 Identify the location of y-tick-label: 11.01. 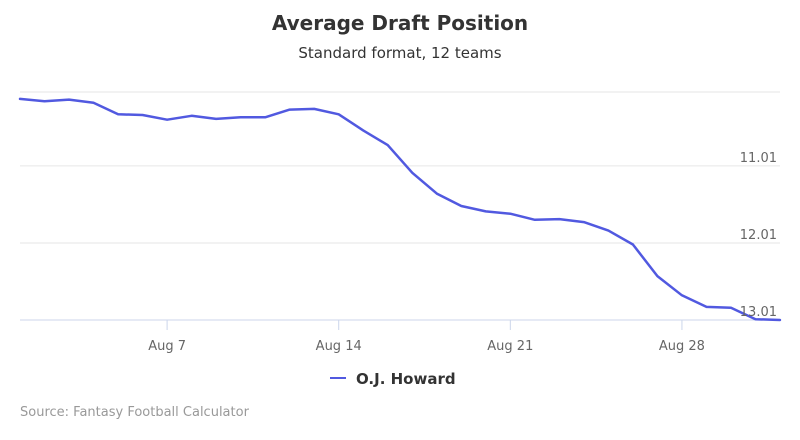
(758, 158).